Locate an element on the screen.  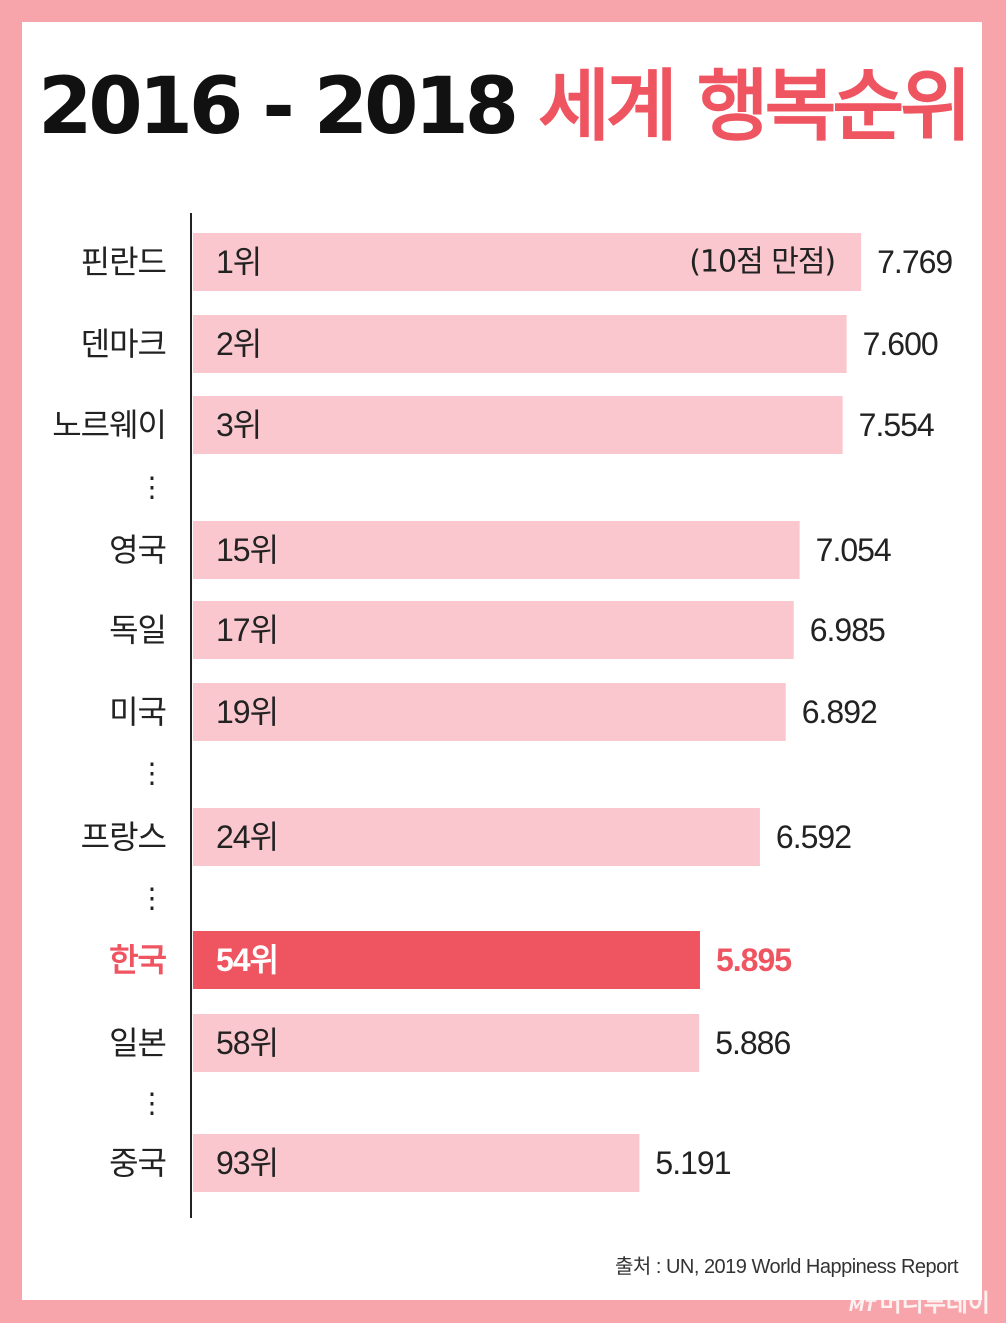
rank-label: 3위 is located at coordinates (238, 425).